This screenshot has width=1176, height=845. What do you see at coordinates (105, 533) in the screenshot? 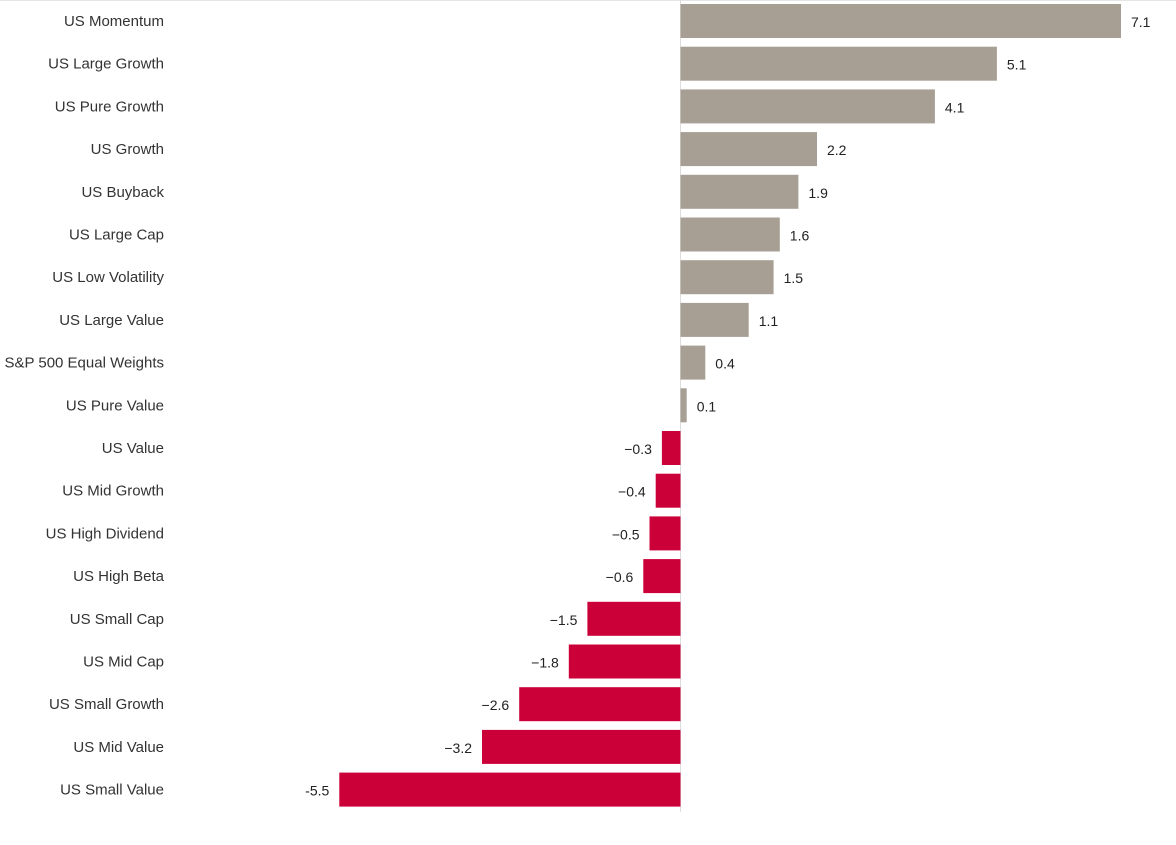
I see `category-label: US High Dividend` at bounding box center [105, 533].